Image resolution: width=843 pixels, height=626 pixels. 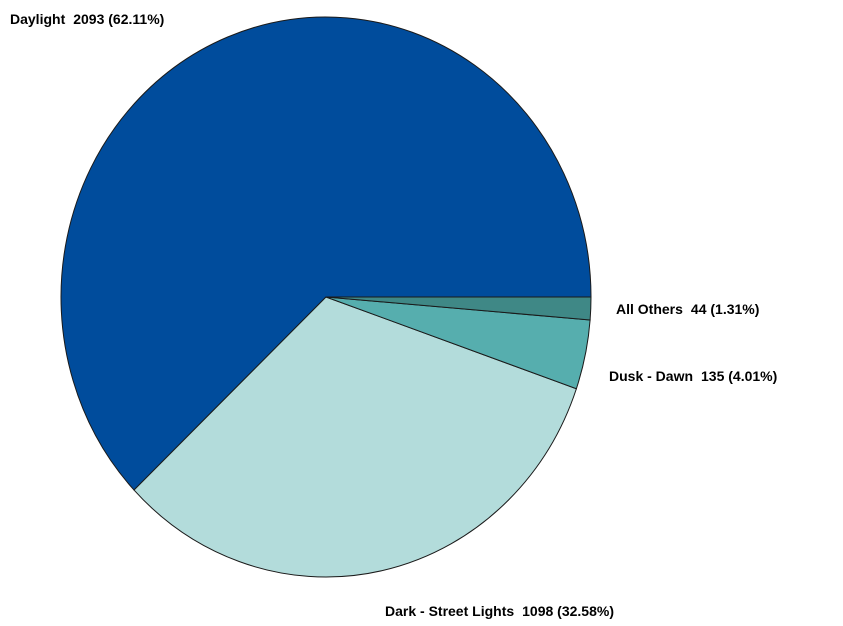 I want to click on slice-name: Daylight, so click(x=38, y=19).